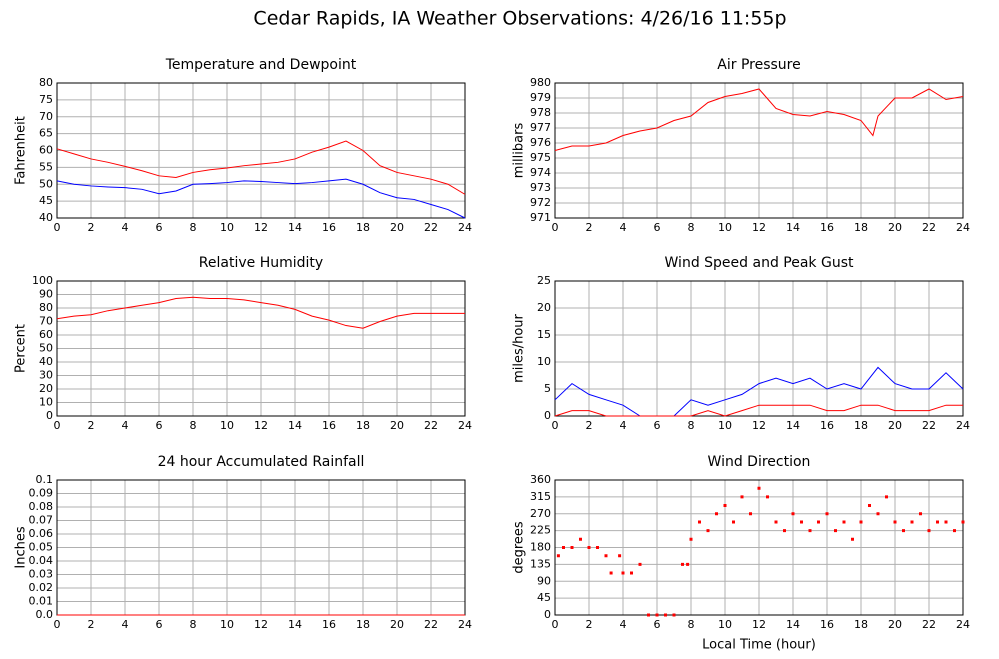 The image size is (999, 659). Describe the element at coordinates (759, 348) in the screenshot. I see `plot-frame` at that location.